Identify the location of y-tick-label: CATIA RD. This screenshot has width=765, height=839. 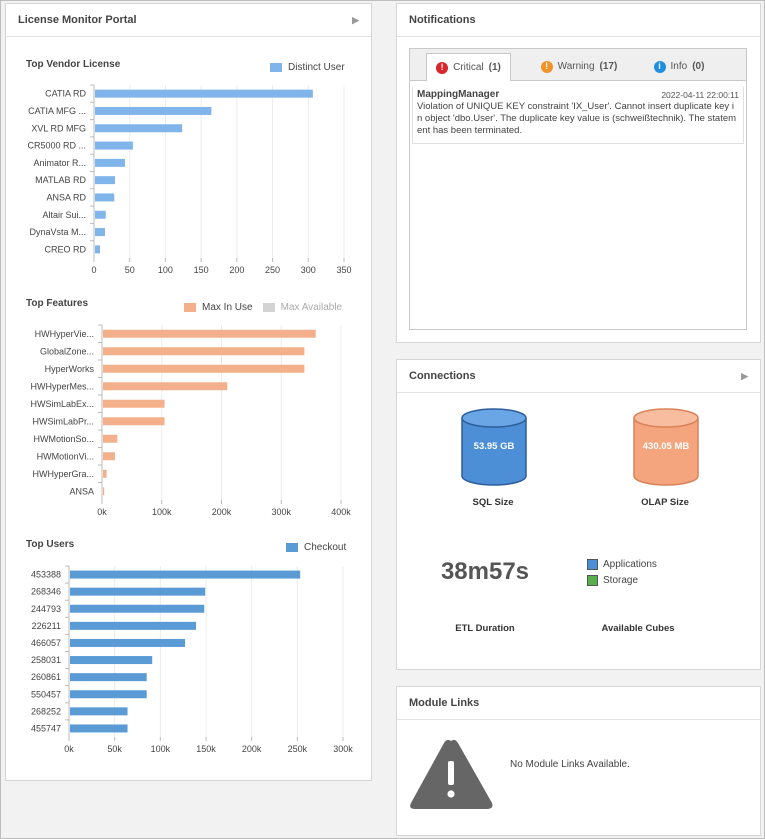
(65, 94).